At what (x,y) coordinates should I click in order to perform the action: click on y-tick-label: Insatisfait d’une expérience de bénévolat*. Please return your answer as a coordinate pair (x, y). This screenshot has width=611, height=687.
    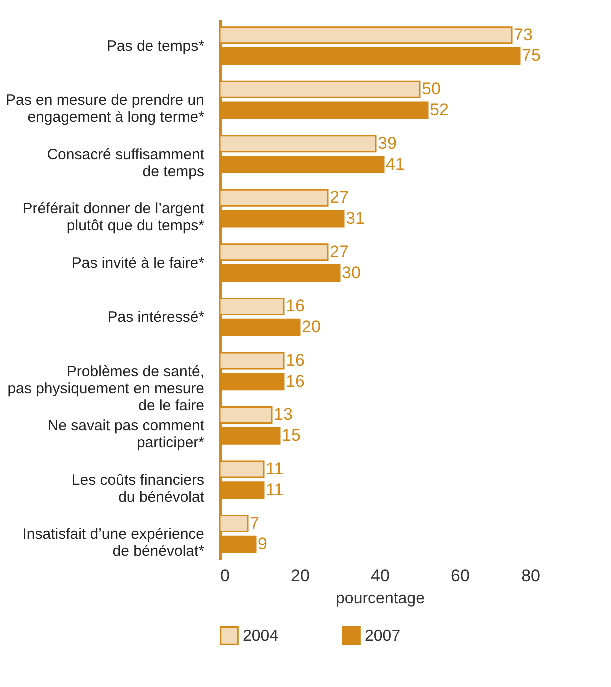
    Looking at the image, I should click on (113, 543).